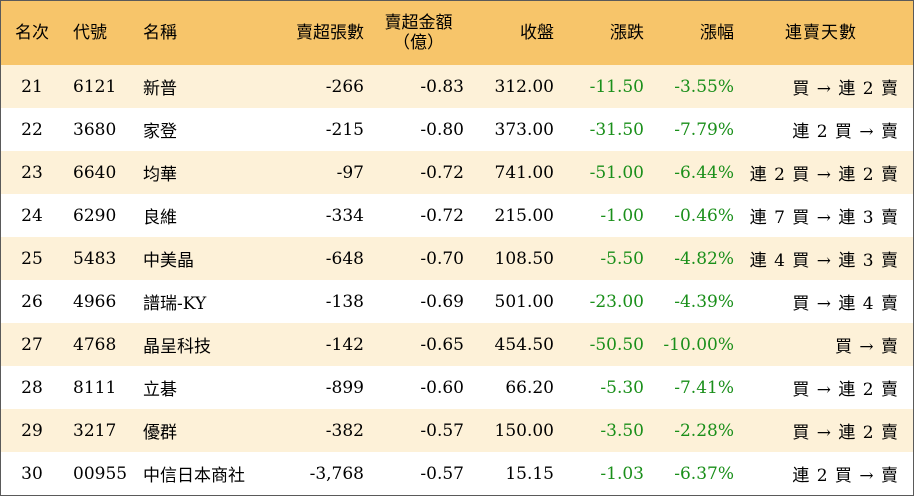 The height and width of the screenshot is (496, 914). Describe the element at coordinates (344, 86) in the screenshot. I see `cell-sell-shares: -266` at that location.